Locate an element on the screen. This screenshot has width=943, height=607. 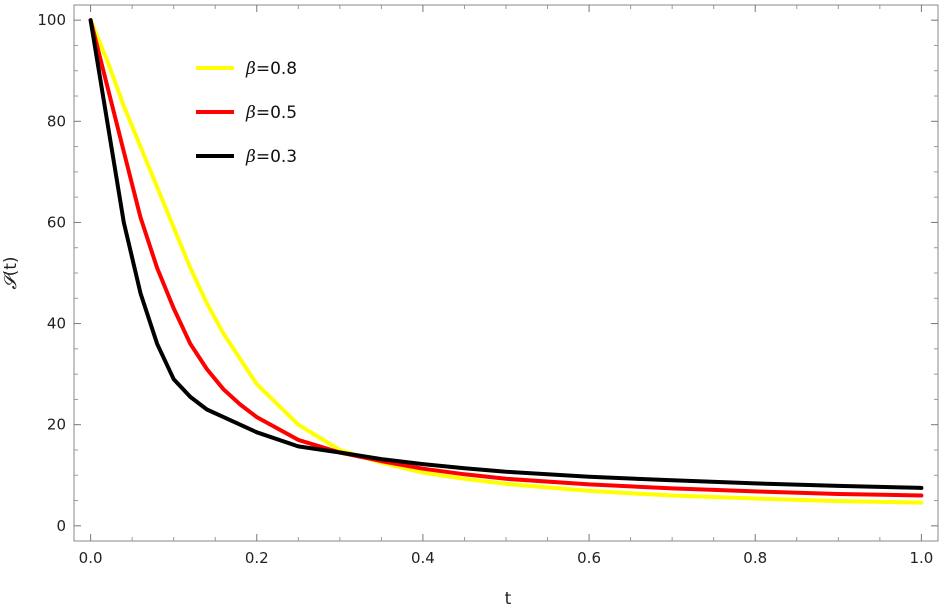
legend-value: =0.5 is located at coordinates (276, 113).